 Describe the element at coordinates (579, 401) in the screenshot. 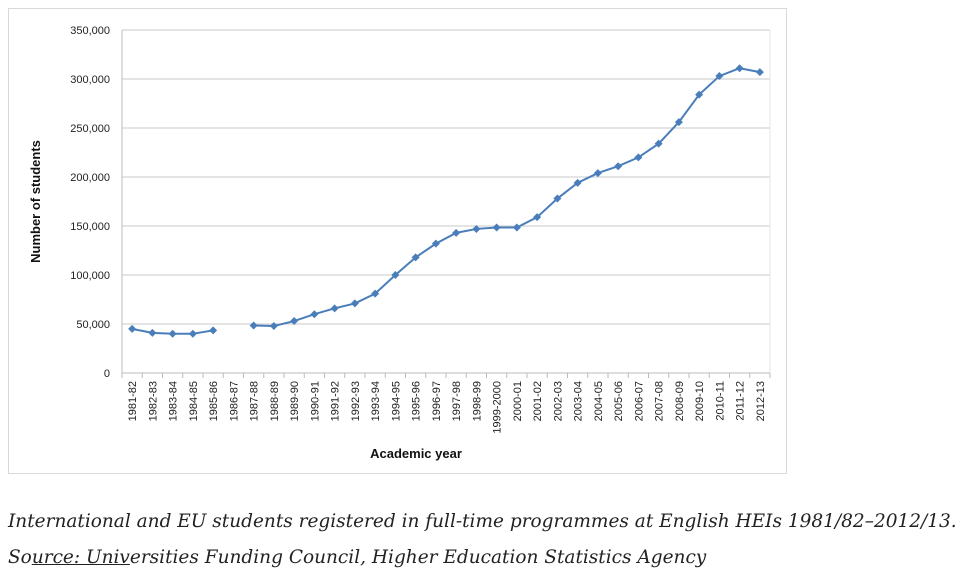

I see `x-tick-label: 2003-04` at that location.